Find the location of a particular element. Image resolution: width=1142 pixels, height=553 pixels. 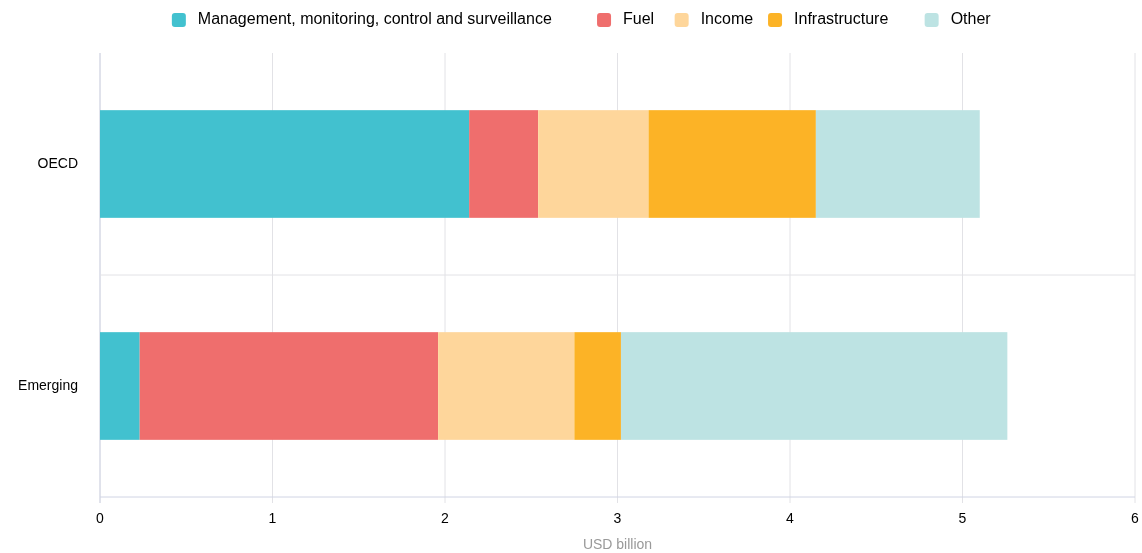

legend-label: Income is located at coordinates (727, 19).